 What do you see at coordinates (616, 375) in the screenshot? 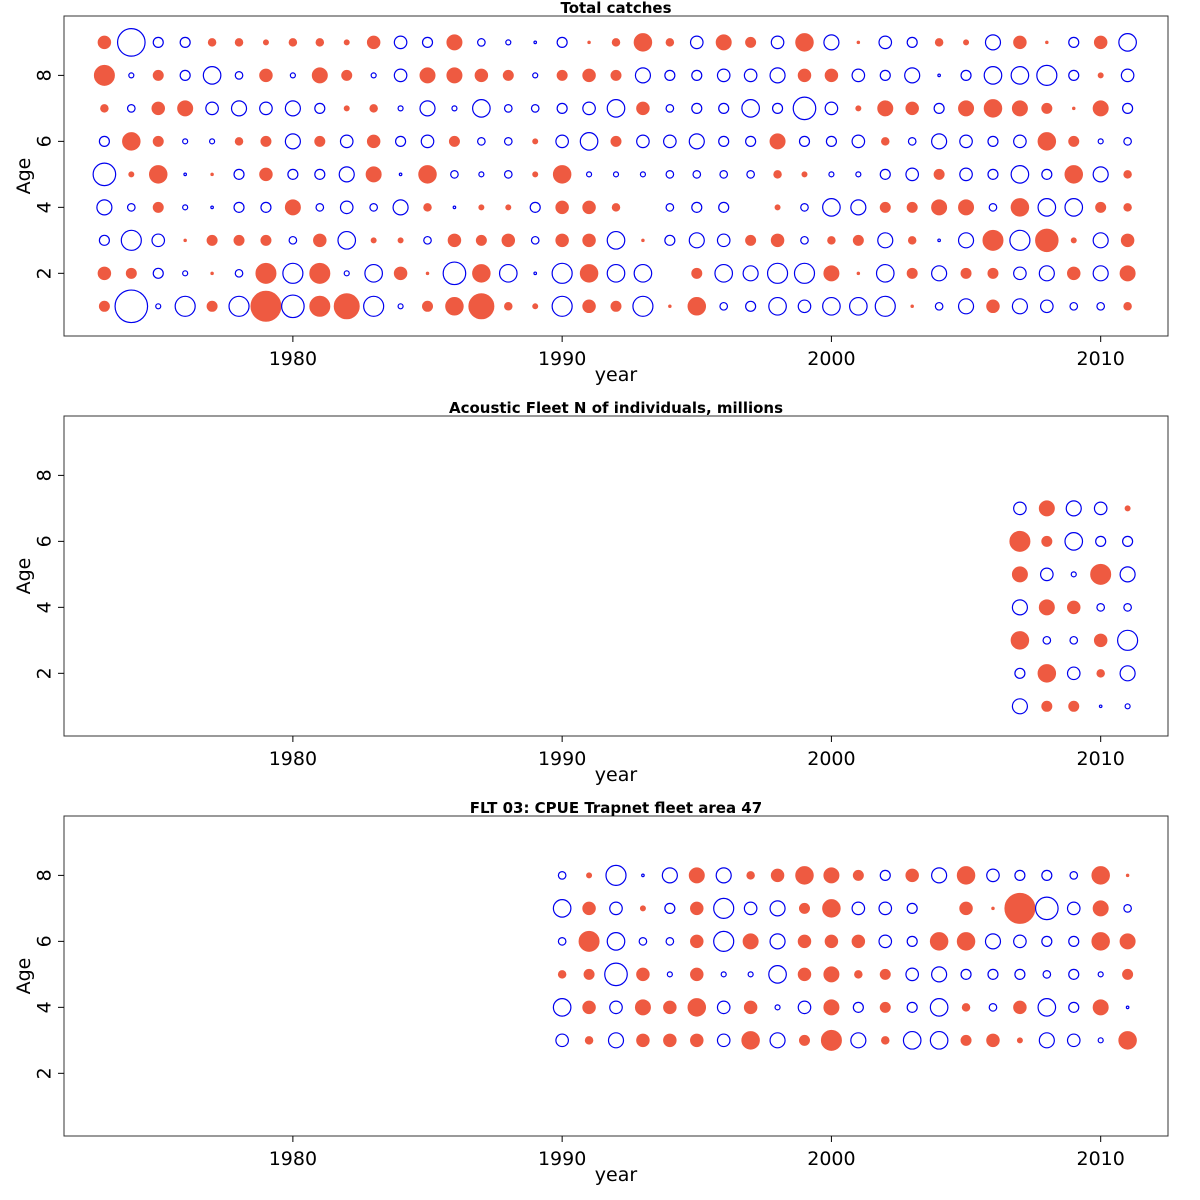
I see `x-axis-label: year` at bounding box center [616, 375].